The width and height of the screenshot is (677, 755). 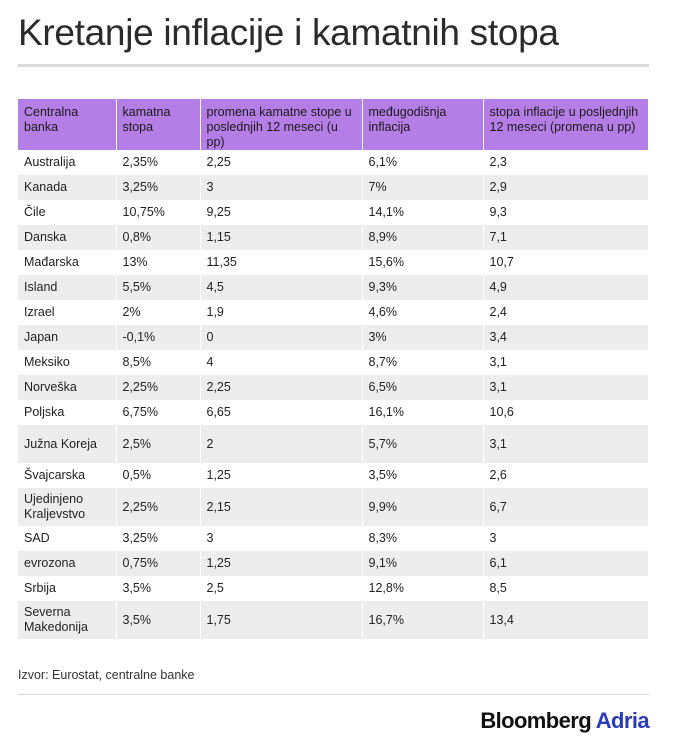 What do you see at coordinates (157, 387) in the screenshot?
I see `cell-interest-rate: 2,25%` at bounding box center [157, 387].